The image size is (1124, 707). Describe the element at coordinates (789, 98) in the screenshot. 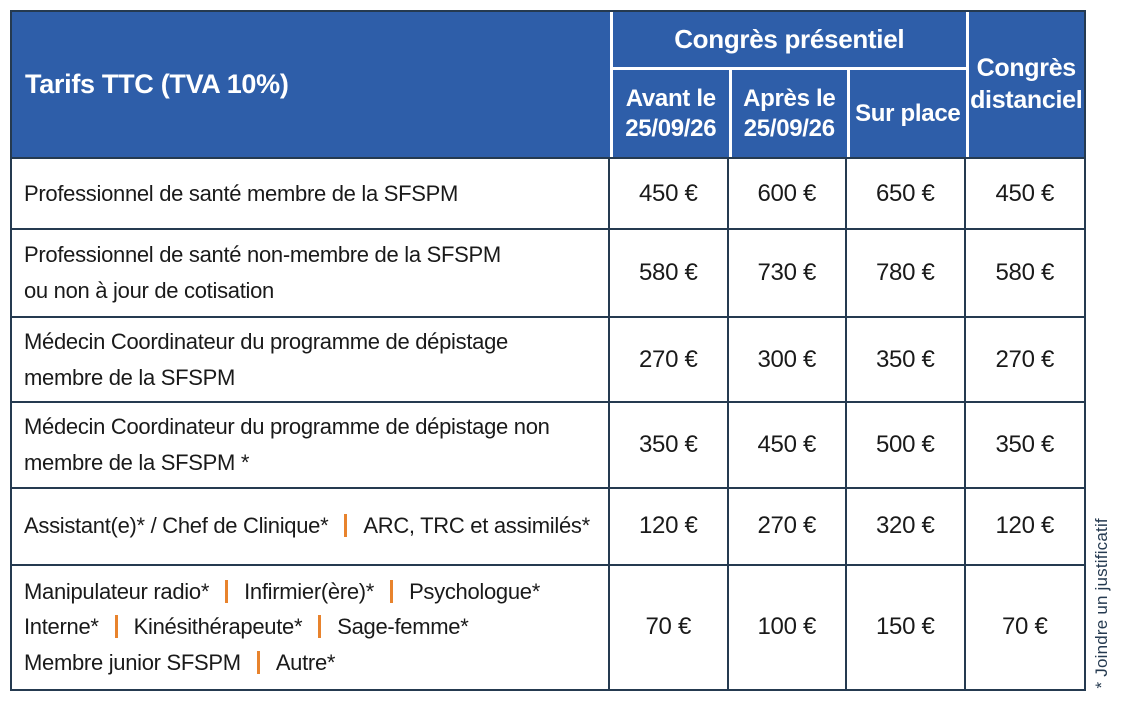

I see `col-apres-line1: Après le` at that location.